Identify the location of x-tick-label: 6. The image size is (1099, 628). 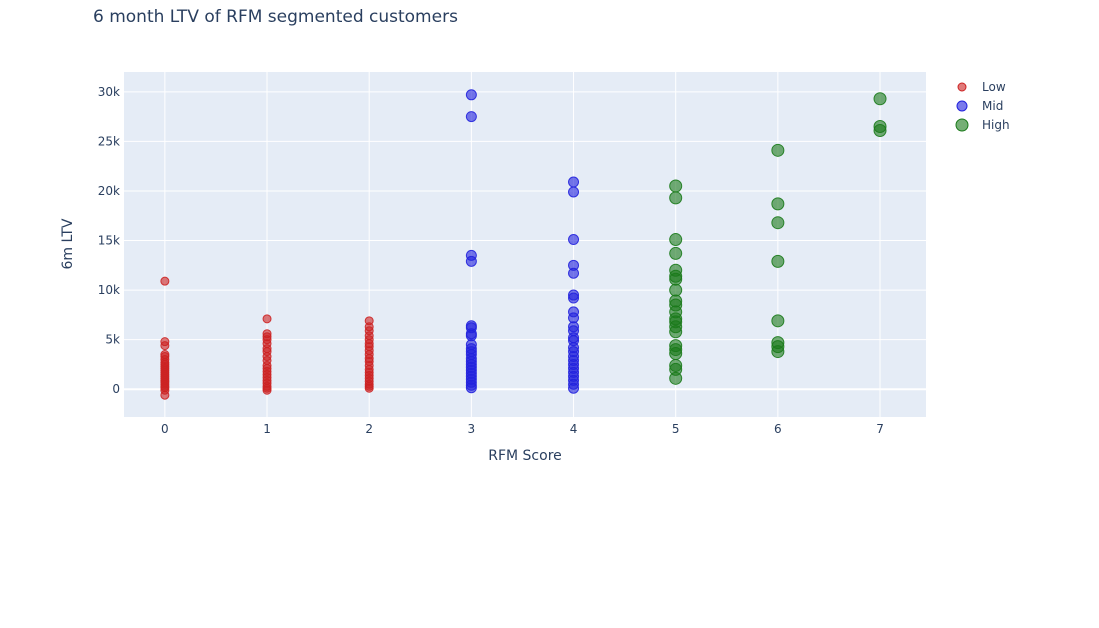
(778, 429).